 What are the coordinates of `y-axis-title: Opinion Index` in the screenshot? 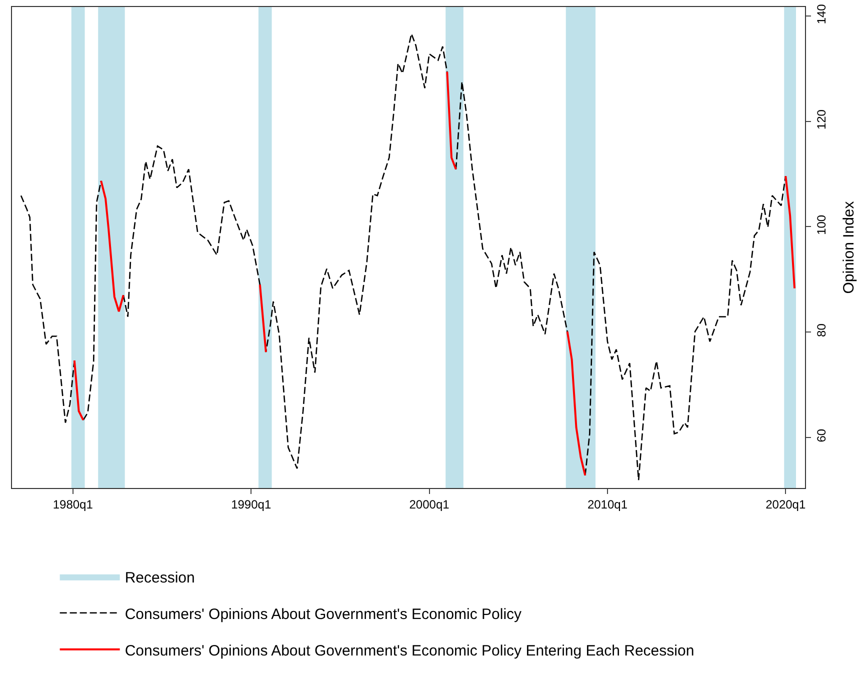 It's located at (849, 247).